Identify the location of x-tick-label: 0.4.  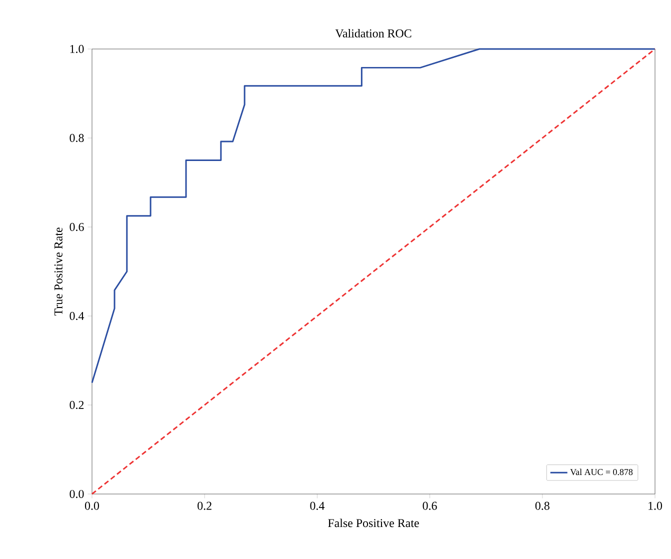
(317, 506).